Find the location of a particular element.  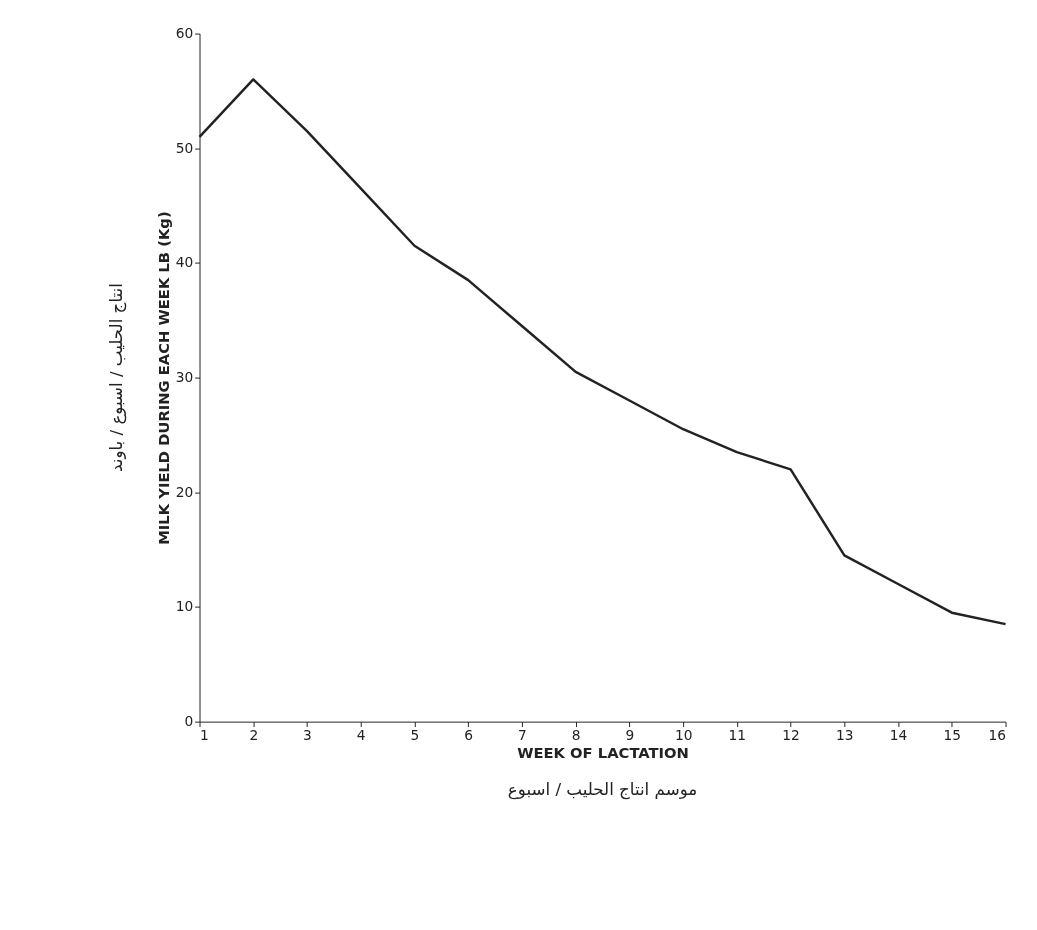

x-tick-label: 16 is located at coordinates (997, 734).